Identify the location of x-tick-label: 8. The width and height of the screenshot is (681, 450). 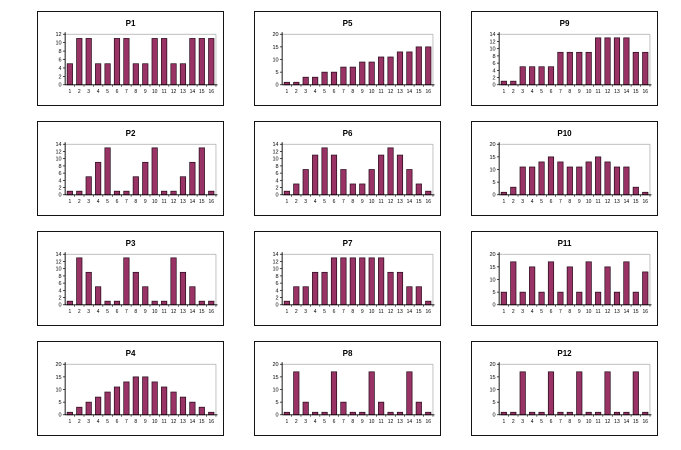
(352, 422).